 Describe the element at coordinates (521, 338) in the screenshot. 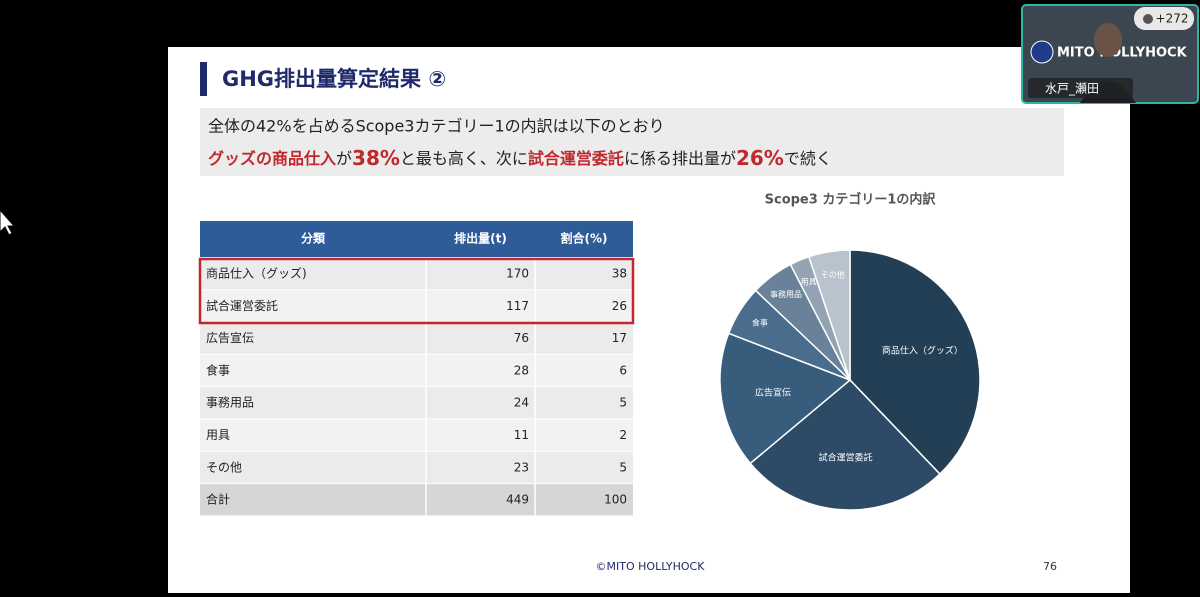

I see `table-cell: 76` at that location.